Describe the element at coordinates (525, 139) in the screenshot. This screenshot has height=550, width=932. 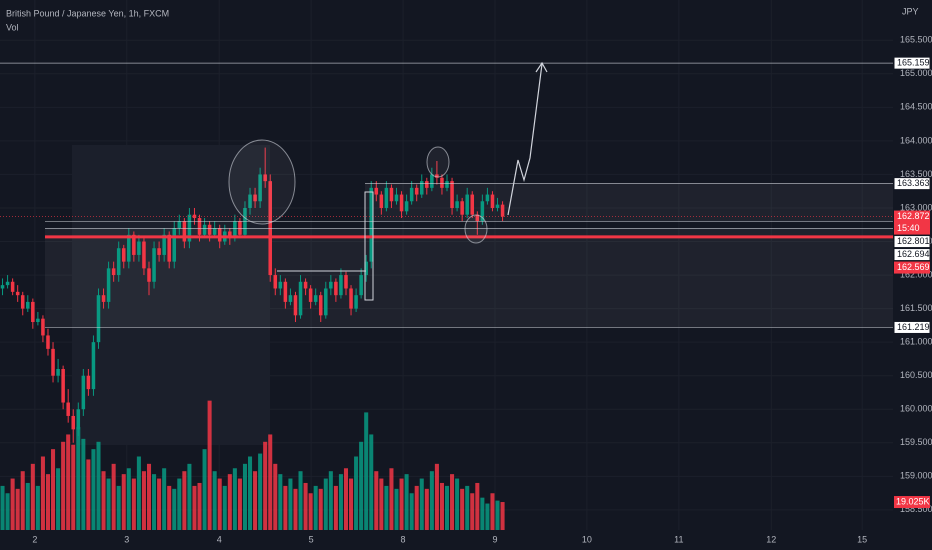
I see `arrow` at that location.